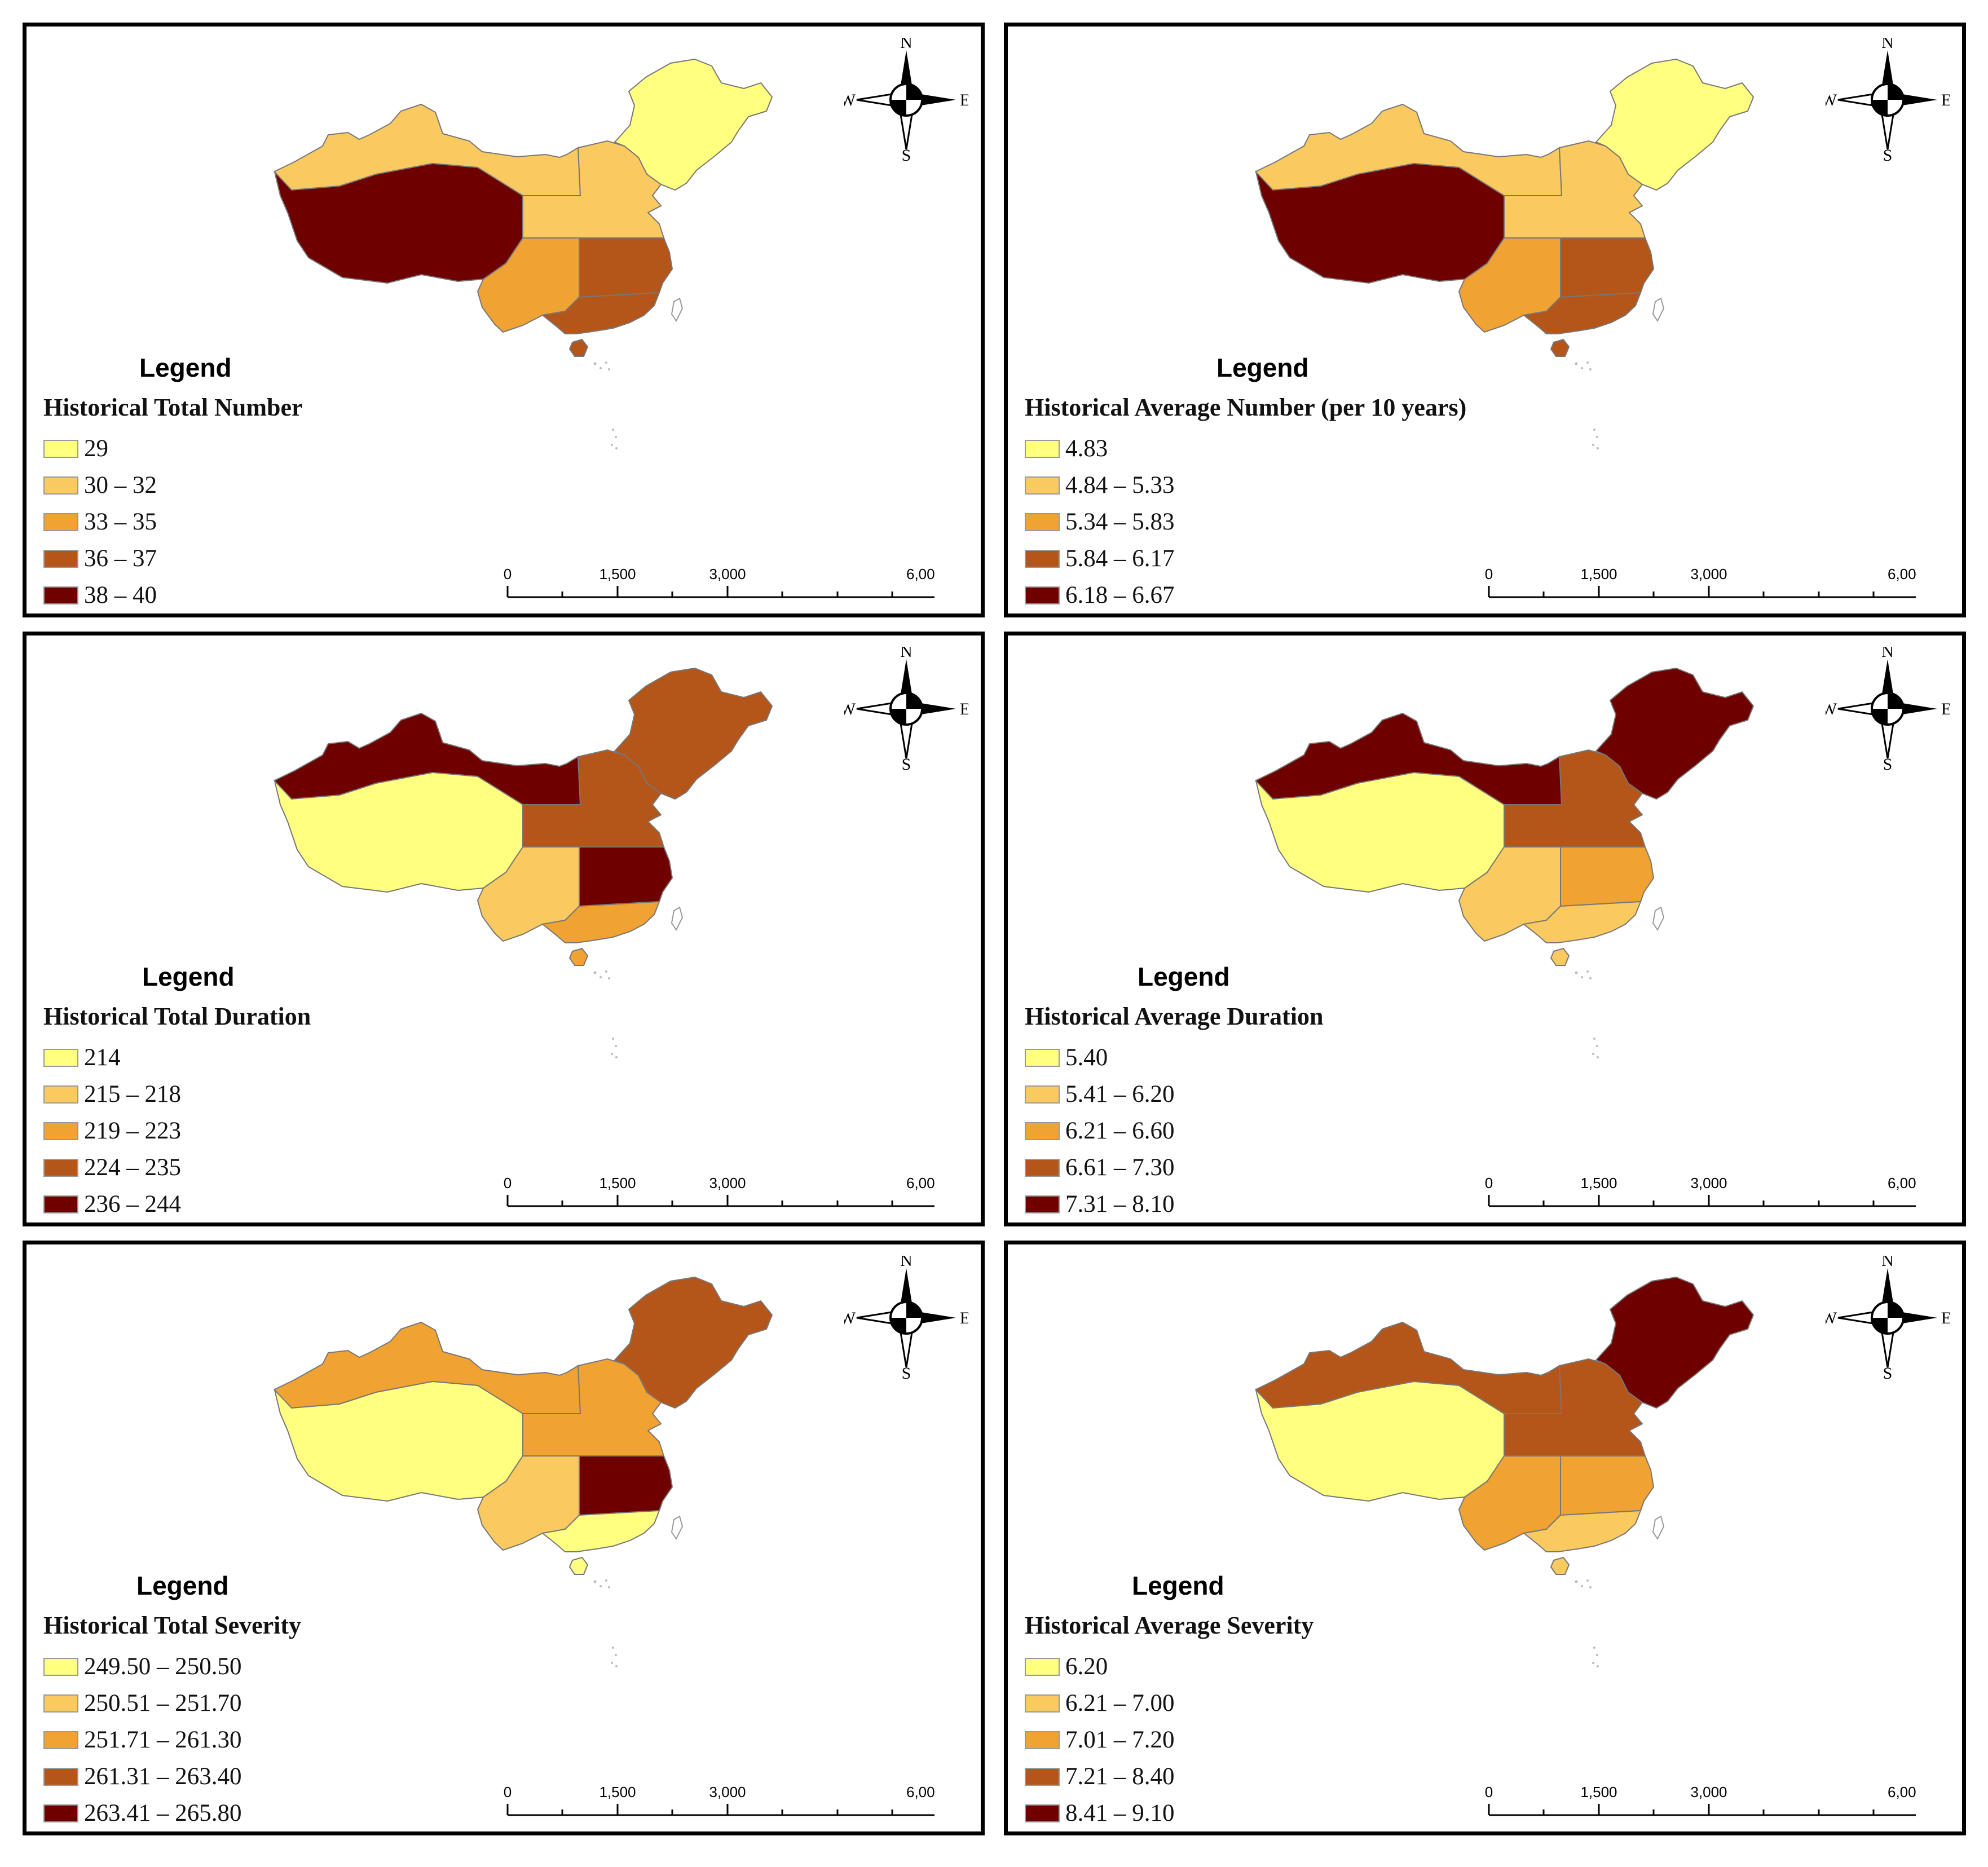 The height and width of the screenshot is (1867, 1988). I want to click on legend-item: 36 – 37, so click(100, 558).